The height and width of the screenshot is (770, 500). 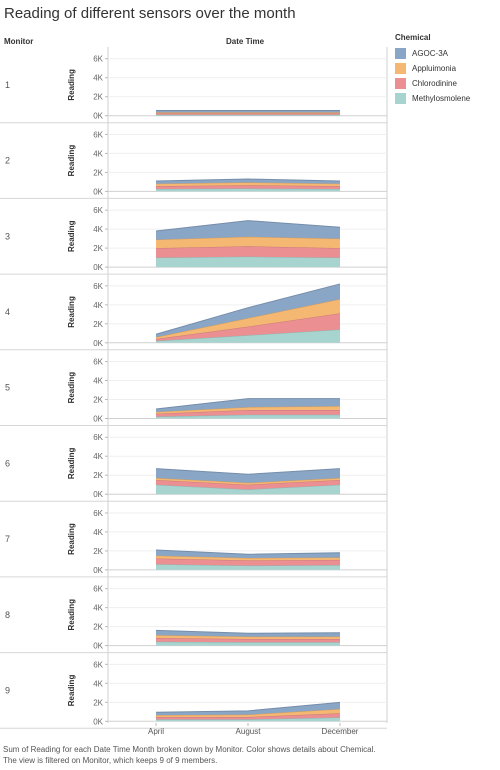 I want to click on datetime-header: Date Time, so click(x=245, y=41).